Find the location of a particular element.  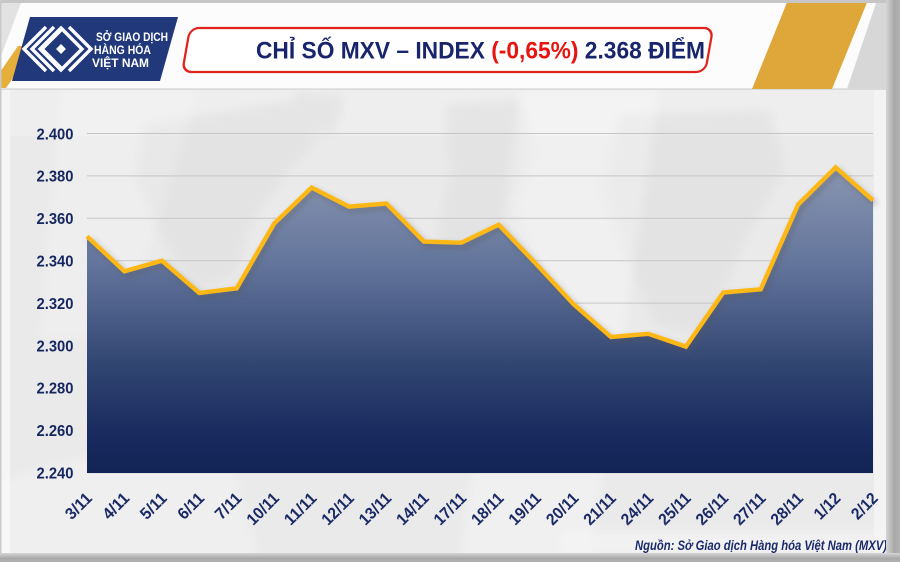

svg-text: 2.340 is located at coordinates (55, 262).